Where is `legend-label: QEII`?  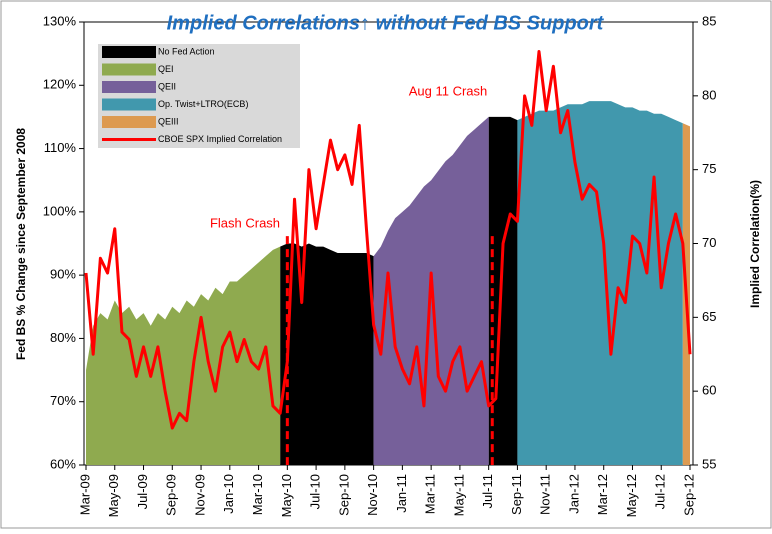
legend-label: QEII is located at coordinates (167, 86).